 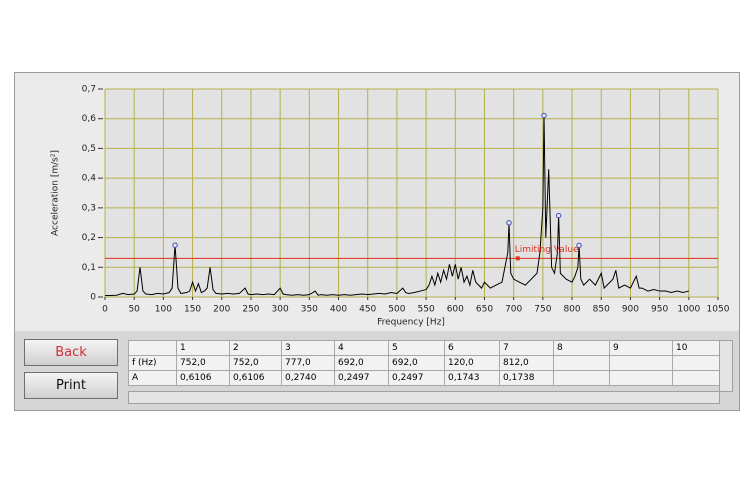 What do you see at coordinates (89, 179) in the screenshot?
I see `y-tick-label: 0,4` at bounding box center [89, 179].